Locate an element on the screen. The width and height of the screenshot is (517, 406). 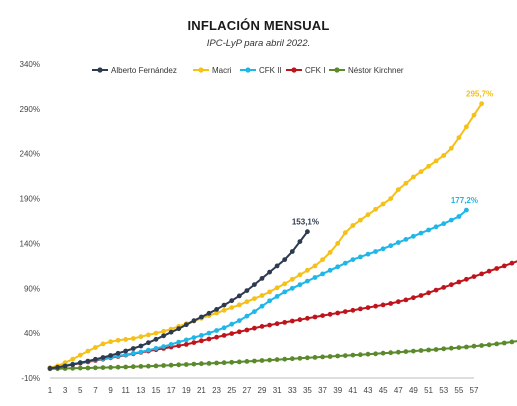
end-value-label: 295,7% is located at coordinates (479, 94).